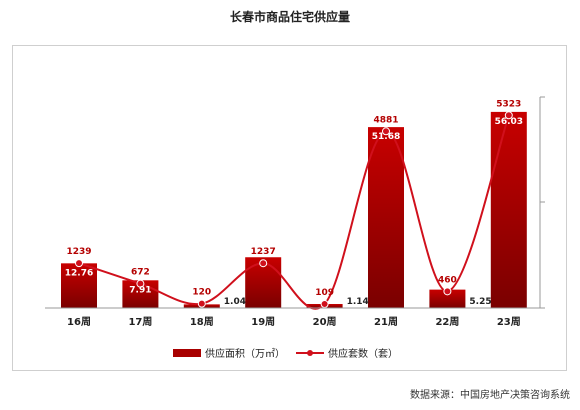  What do you see at coordinates (289, 17) in the screenshot?
I see `chart-title: 长春市商品住宅供应量` at bounding box center [289, 17].